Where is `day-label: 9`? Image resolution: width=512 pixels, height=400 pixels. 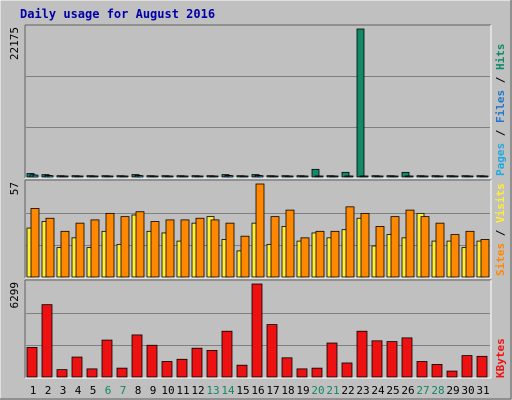
day-label: 9 is located at coordinates (153, 390).